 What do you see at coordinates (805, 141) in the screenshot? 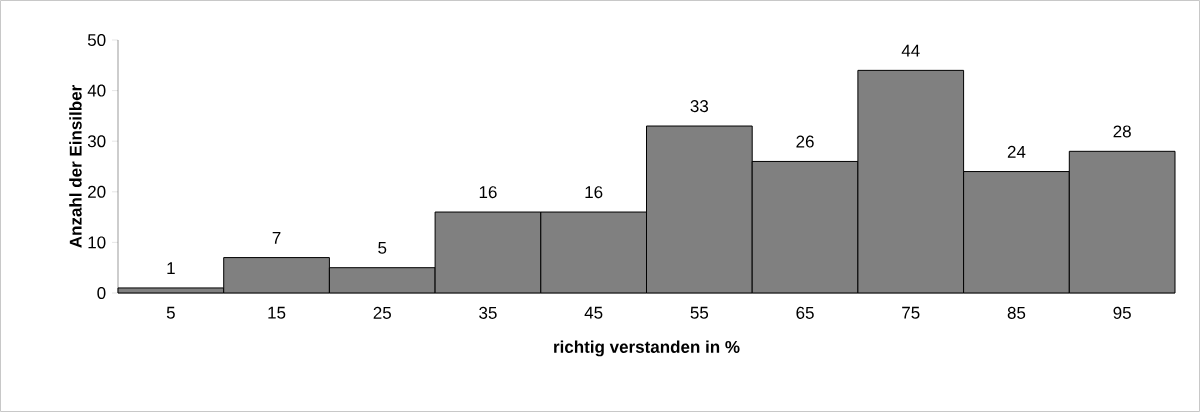
I see `data-label: 26` at bounding box center [805, 141].